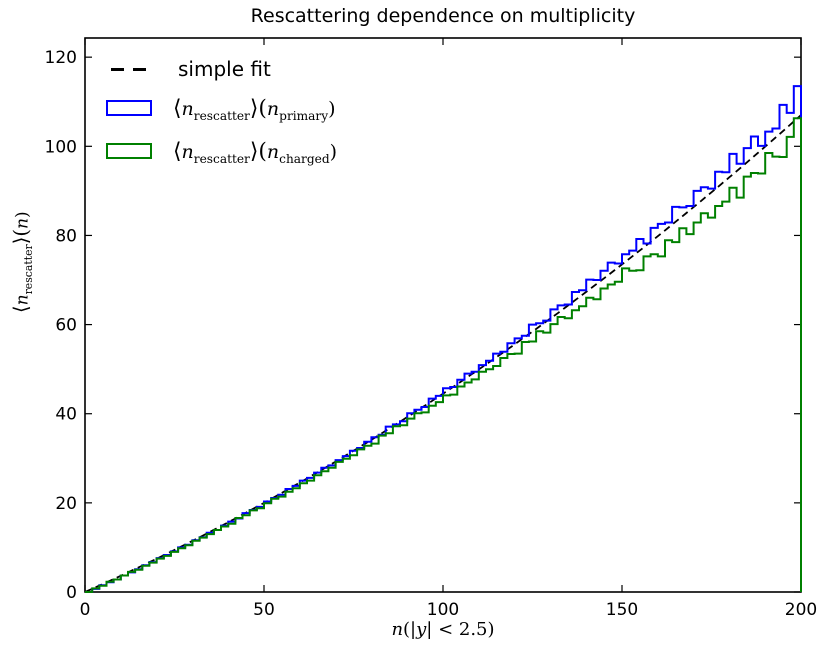 Image resolution: width=831 pixels, height=656 pixels. Describe the element at coordinates (801, 610) in the screenshot. I see `x-tick-label: 200` at that location.